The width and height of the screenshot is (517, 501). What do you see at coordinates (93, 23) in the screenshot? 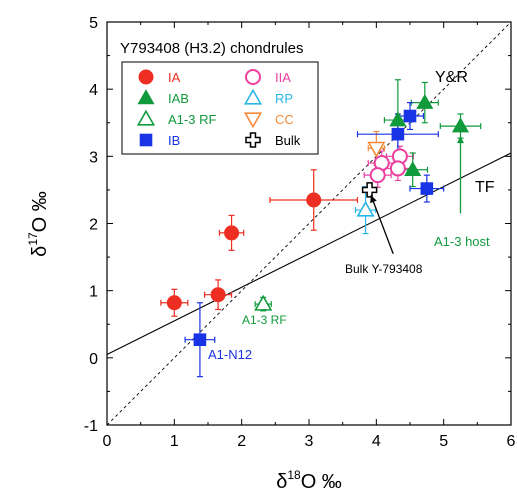
I see `y-tick-label: 5` at bounding box center [93, 23].